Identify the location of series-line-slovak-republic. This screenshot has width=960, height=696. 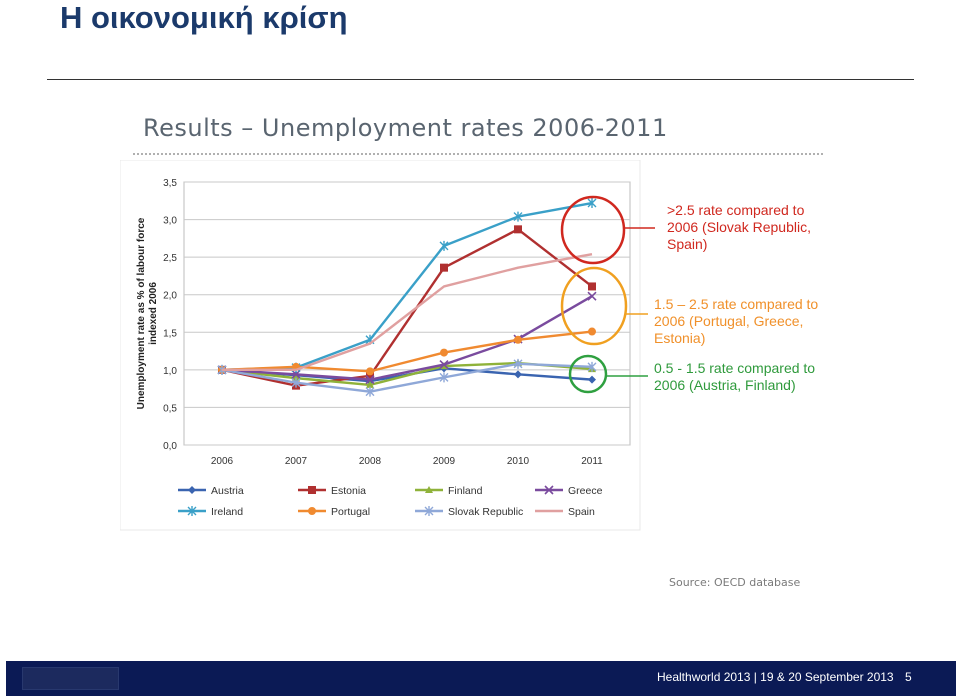
(407, 377).